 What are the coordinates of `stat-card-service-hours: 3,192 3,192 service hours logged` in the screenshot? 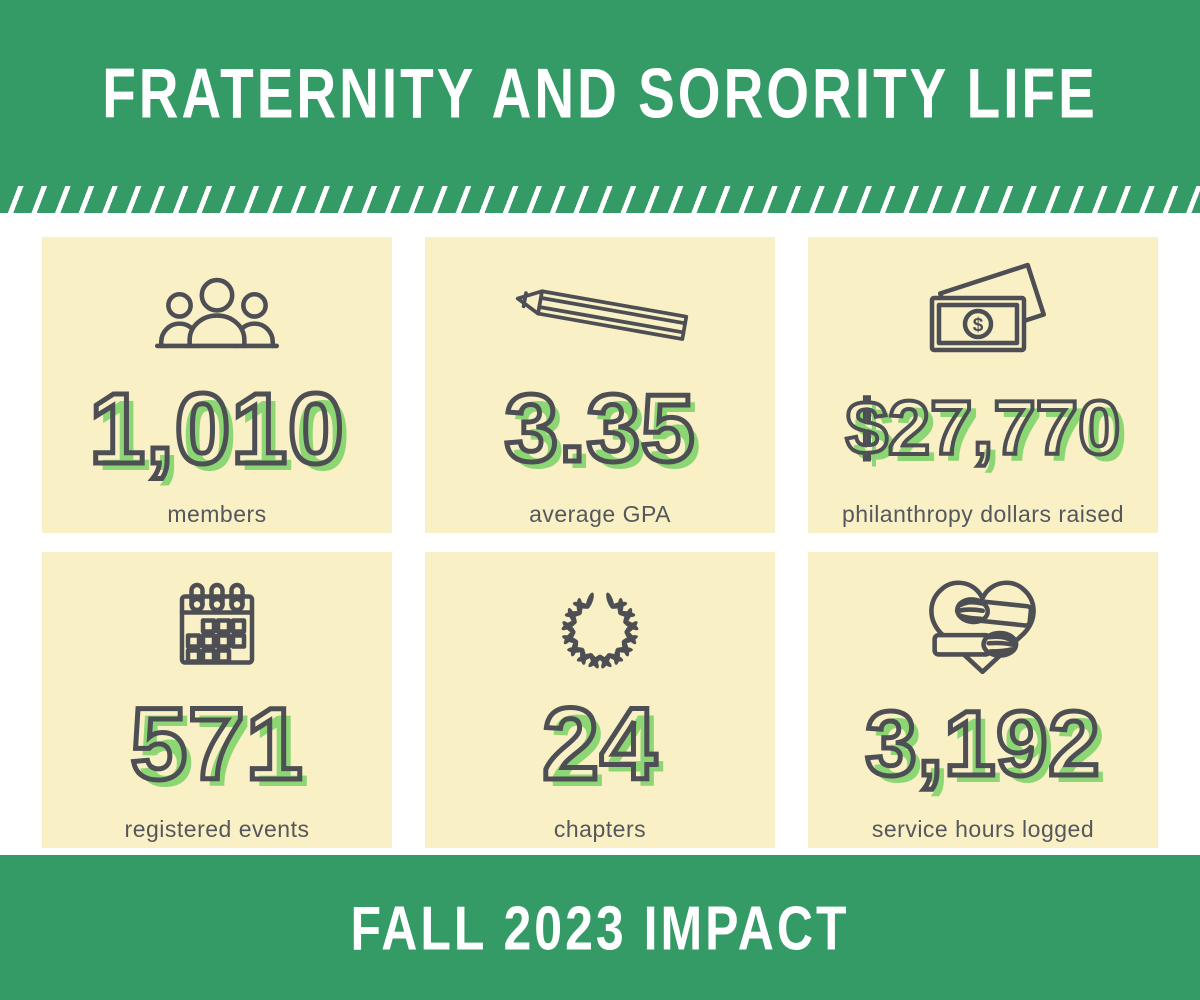 It's located at (983, 700).